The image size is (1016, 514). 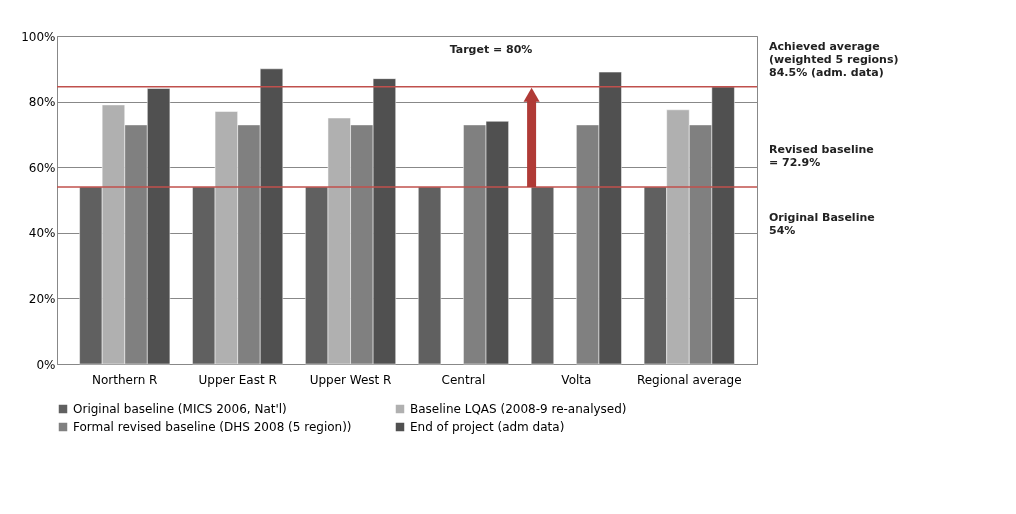 I want to click on x-tick-label: Central, so click(x=463, y=379).